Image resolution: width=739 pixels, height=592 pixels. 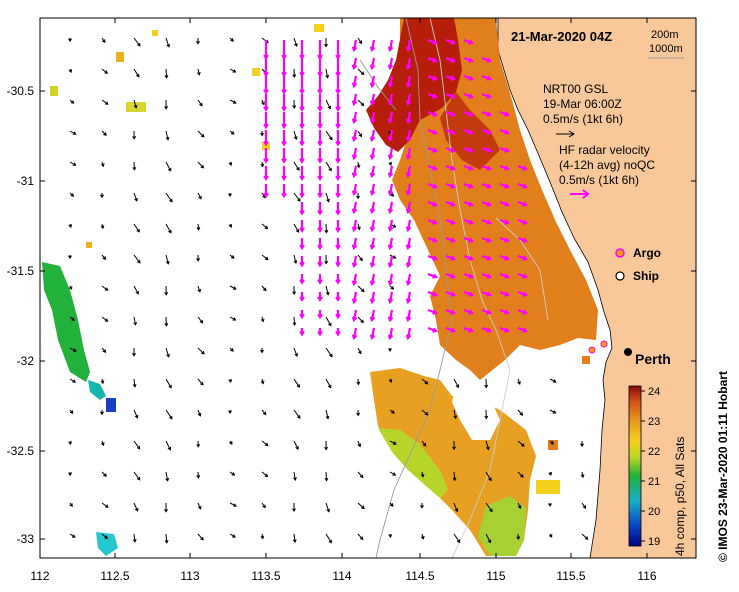 What do you see at coordinates (654, 512) in the screenshot?
I see `colorbar-tick-label: 20` at bounding box center [654, 512].